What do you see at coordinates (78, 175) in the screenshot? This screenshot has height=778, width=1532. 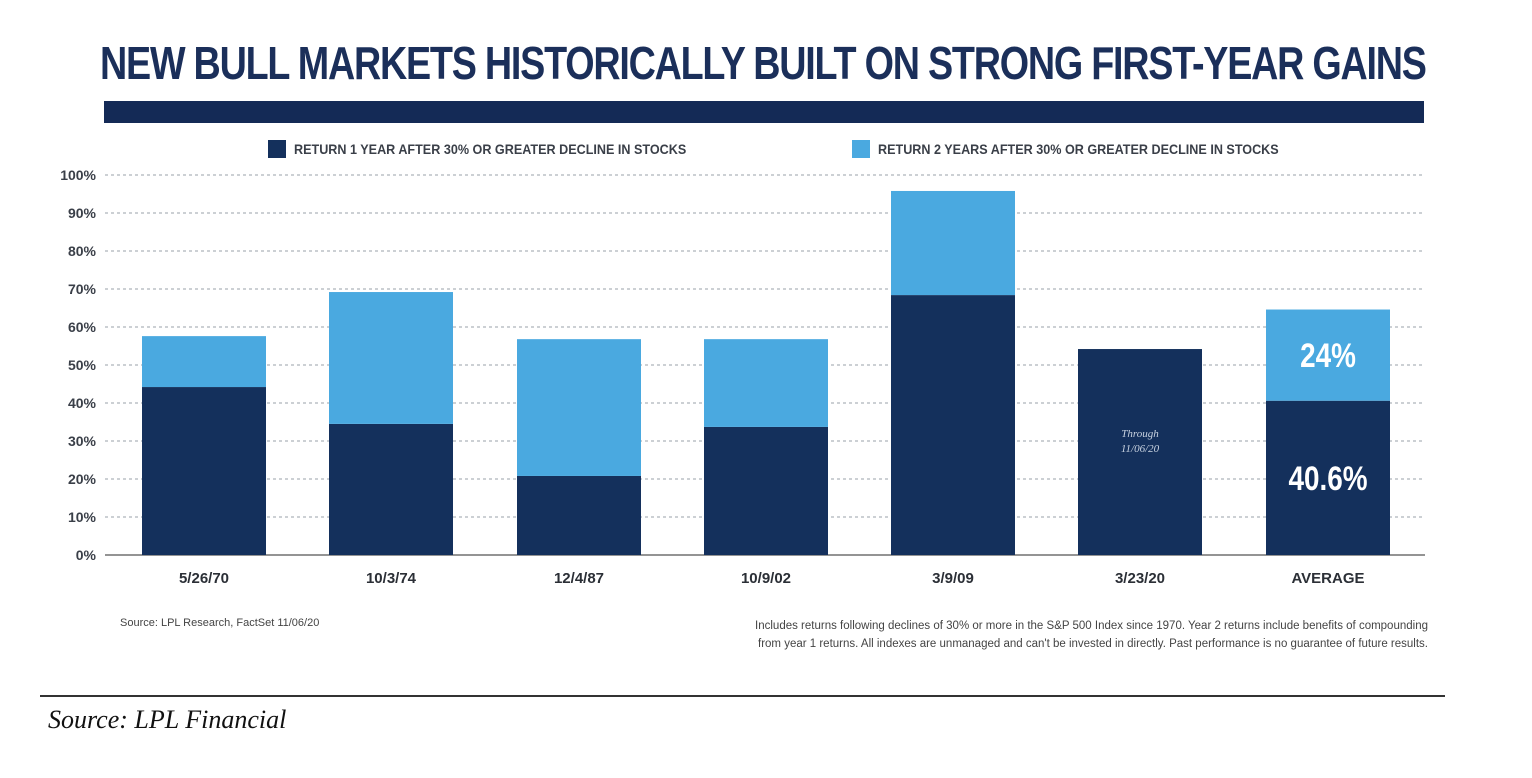 I see `y-tick-label: 100%` at bounding box center [78, 175].